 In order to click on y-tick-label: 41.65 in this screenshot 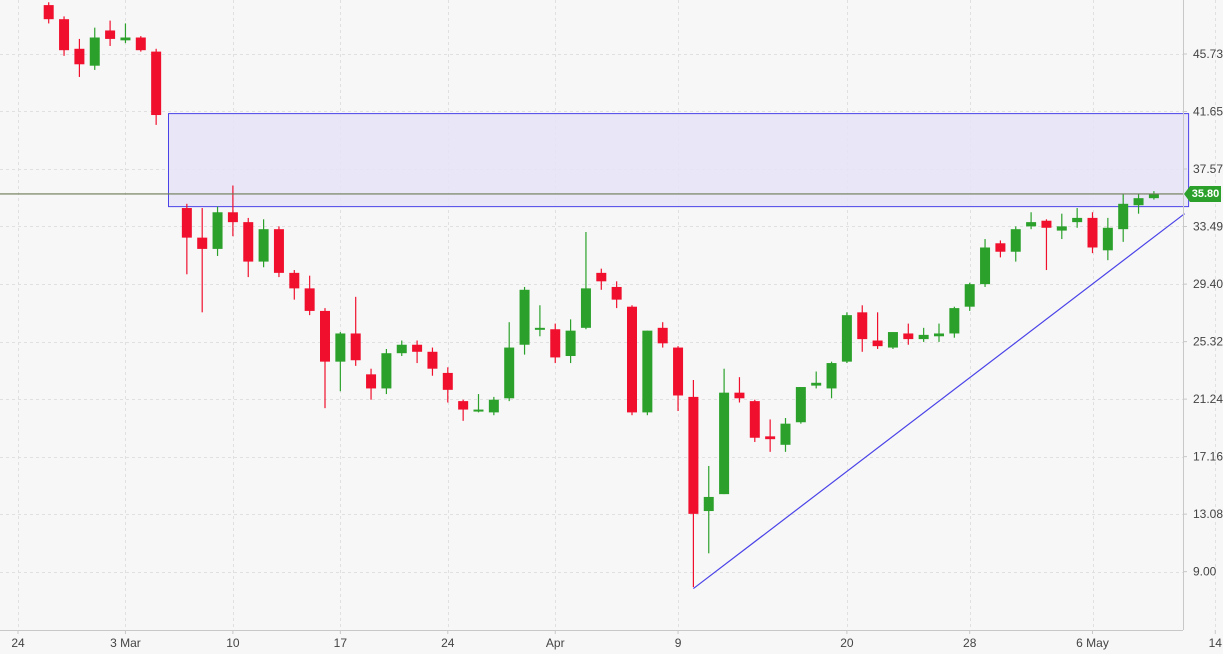, I will do `click(1208, 112)`.